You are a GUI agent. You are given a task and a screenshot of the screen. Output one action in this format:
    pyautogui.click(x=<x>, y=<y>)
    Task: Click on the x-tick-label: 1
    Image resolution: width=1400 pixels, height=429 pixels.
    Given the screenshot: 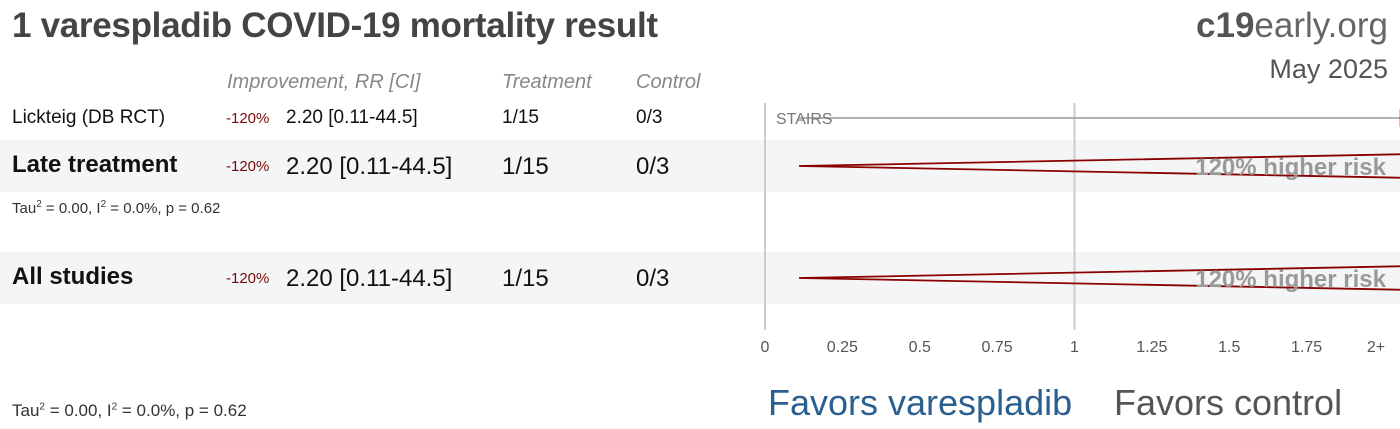 What is the action you would take?
    pyautogui.click(x=1074, y=347)
    